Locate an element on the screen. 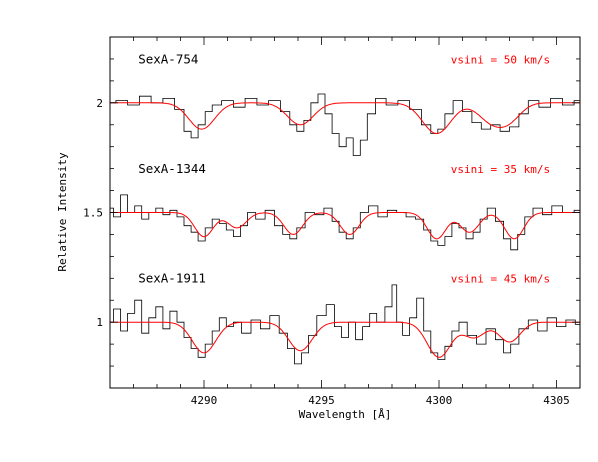 The height and width of the screenshot is (462, 598). x-axis-label: Wavelength [Å] is located at coordinates (345, 414).